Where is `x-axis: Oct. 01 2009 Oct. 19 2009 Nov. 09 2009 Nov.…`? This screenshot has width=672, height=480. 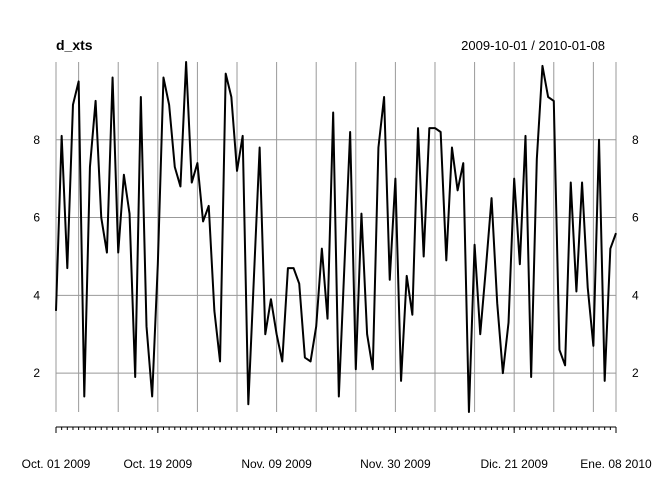
x-axis: Oct. 01 2009 Oct. 19 2009 Nov. 09 2009 Nov.… is located at coordinates (337, 448).